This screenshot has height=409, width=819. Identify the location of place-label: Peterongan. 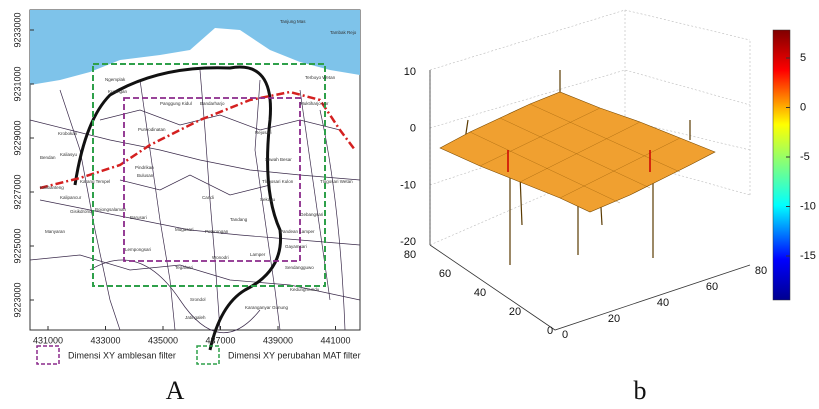
(217, 231).